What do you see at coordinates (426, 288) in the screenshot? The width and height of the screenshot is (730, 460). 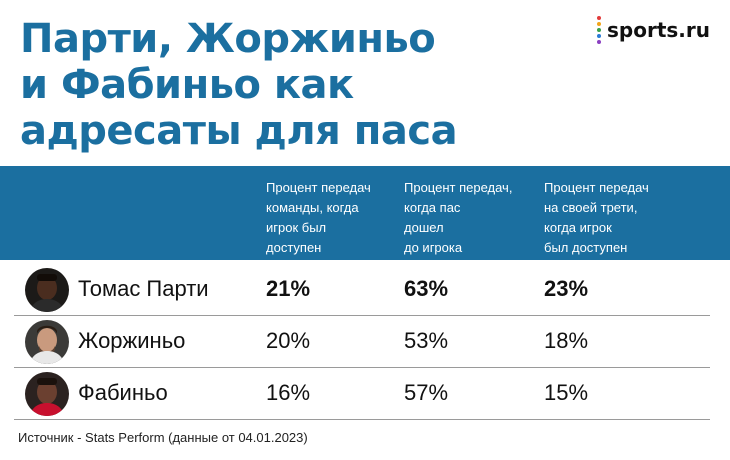 I see `value-completed-passes: 63%` at bounding box center [426, 288].